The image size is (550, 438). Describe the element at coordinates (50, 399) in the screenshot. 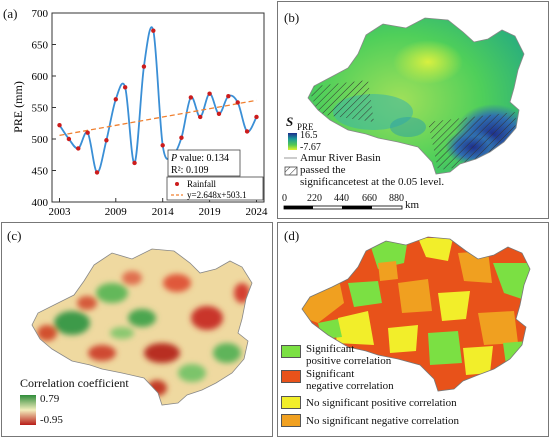

I see `correlation-max: 0.79` at that location.